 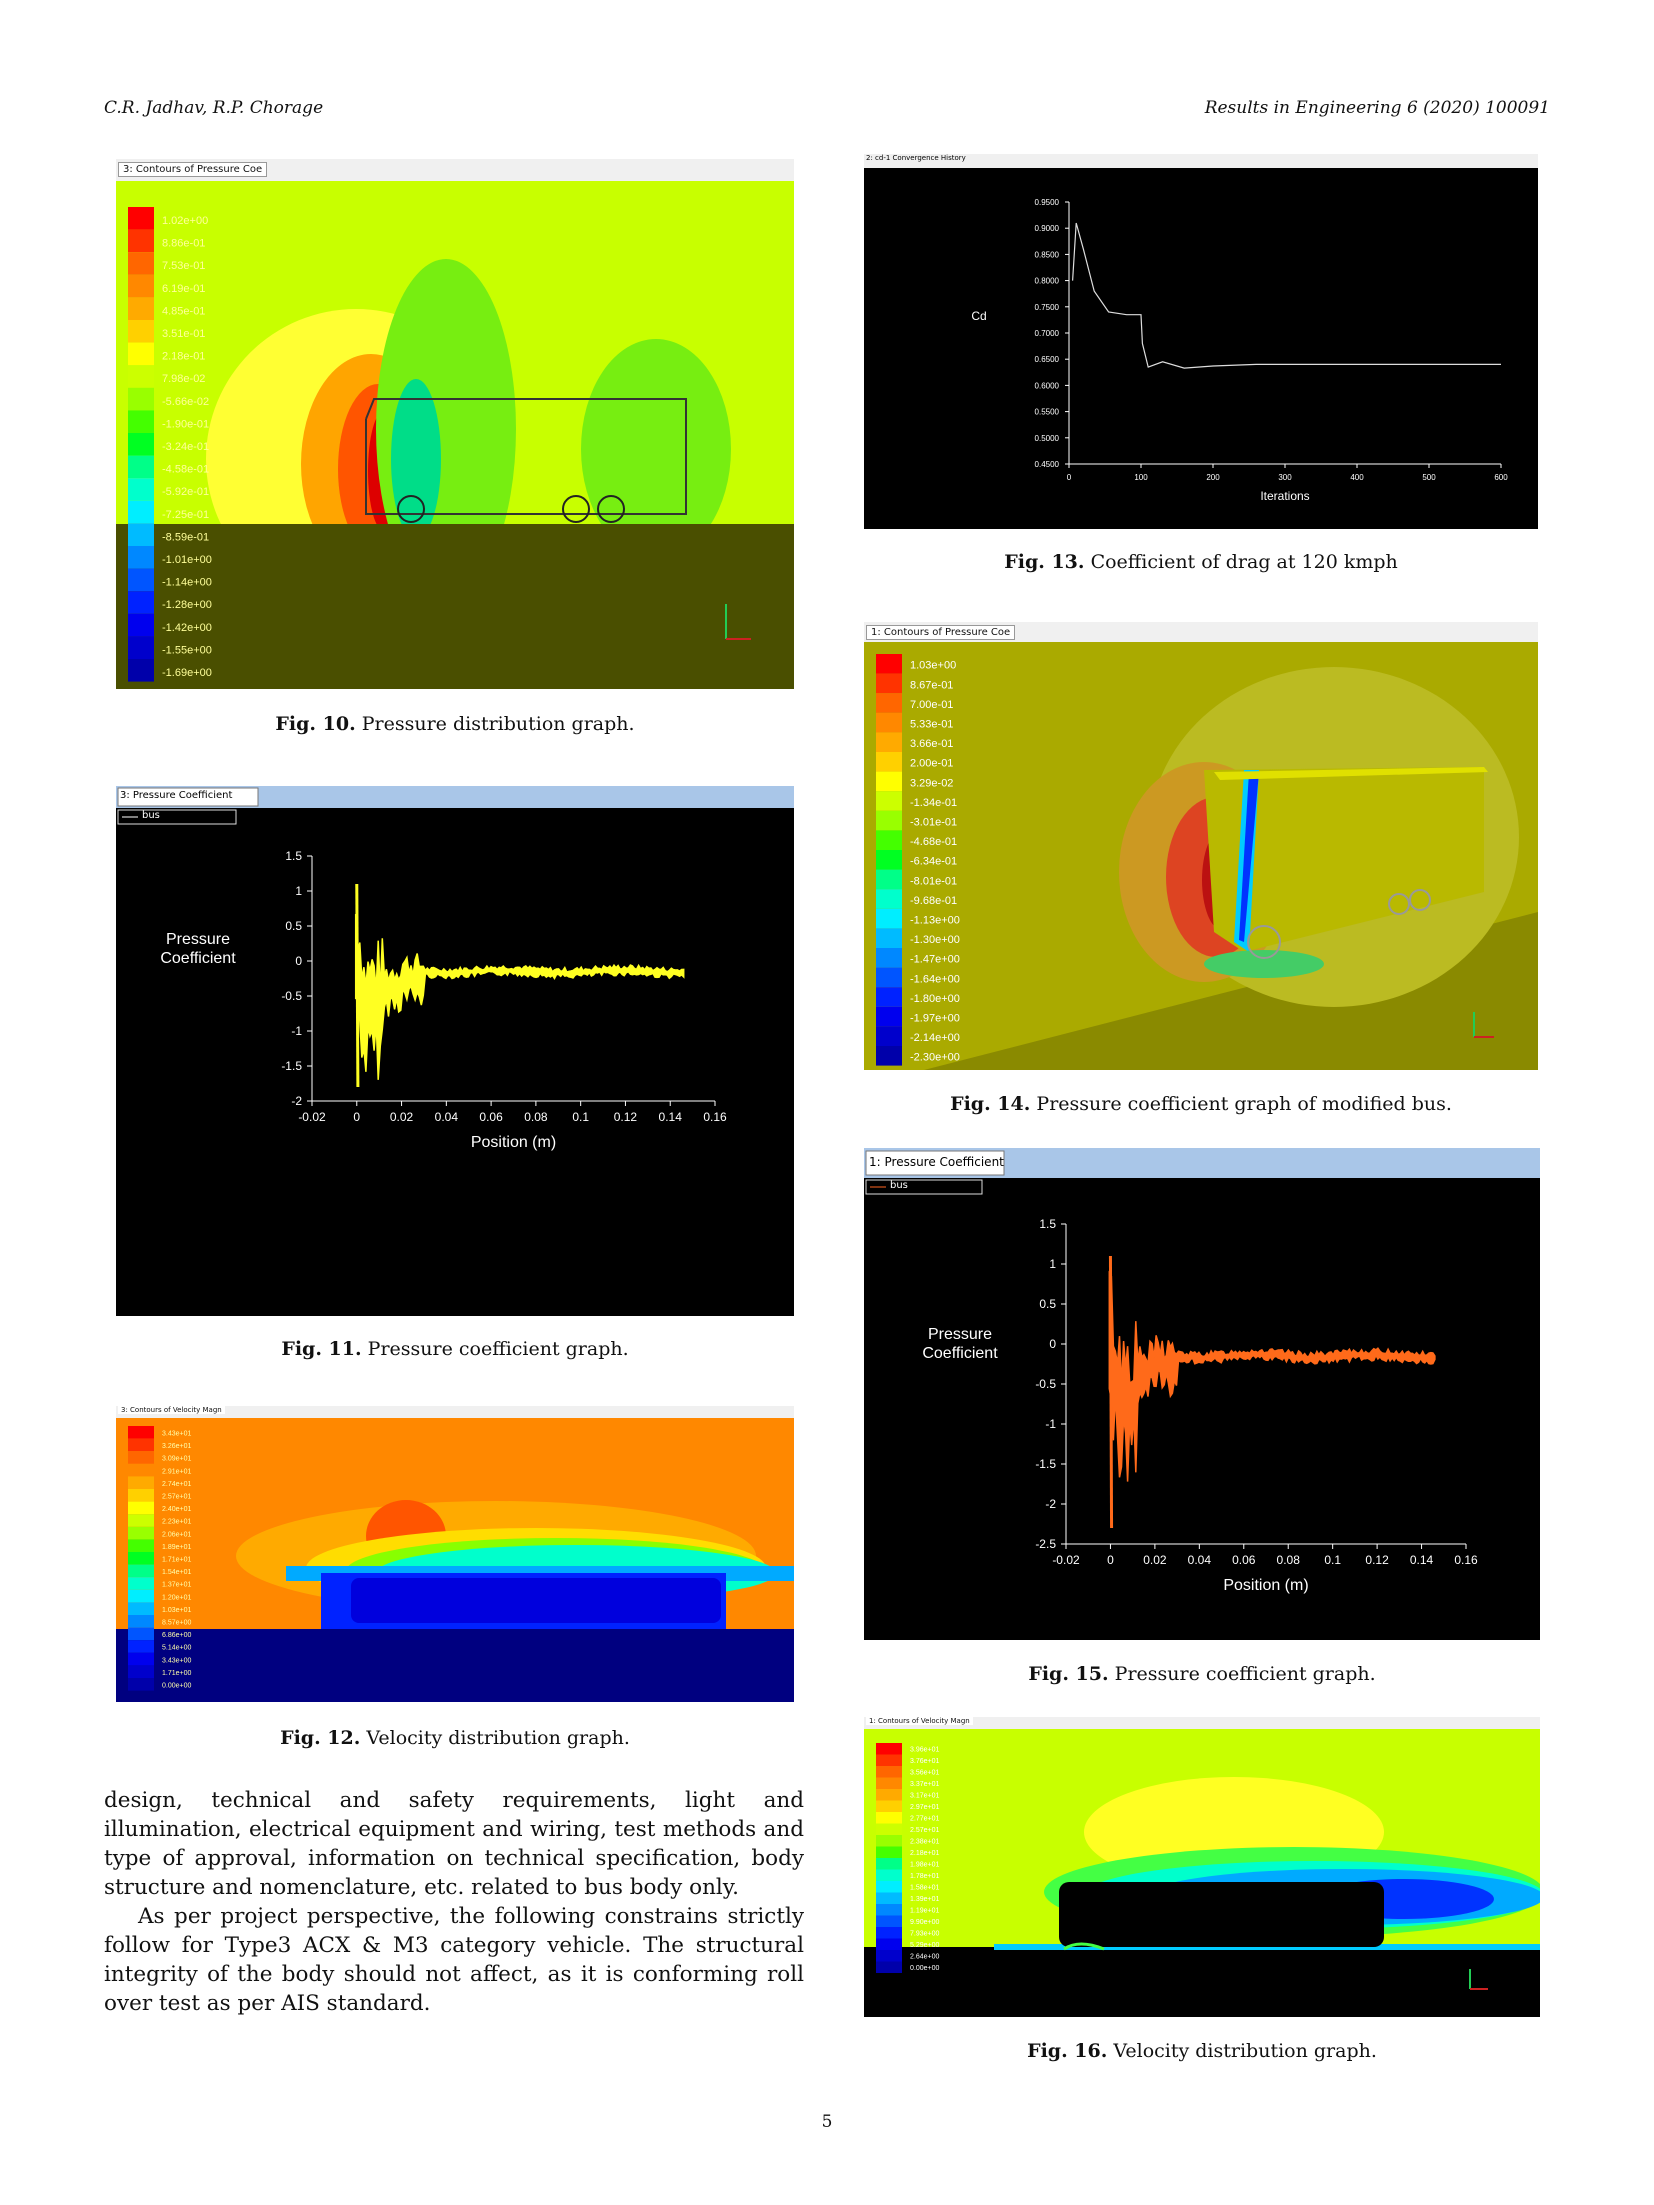 I want to click on y-tick-label: -1.5, so click(x=1045, y=1464).